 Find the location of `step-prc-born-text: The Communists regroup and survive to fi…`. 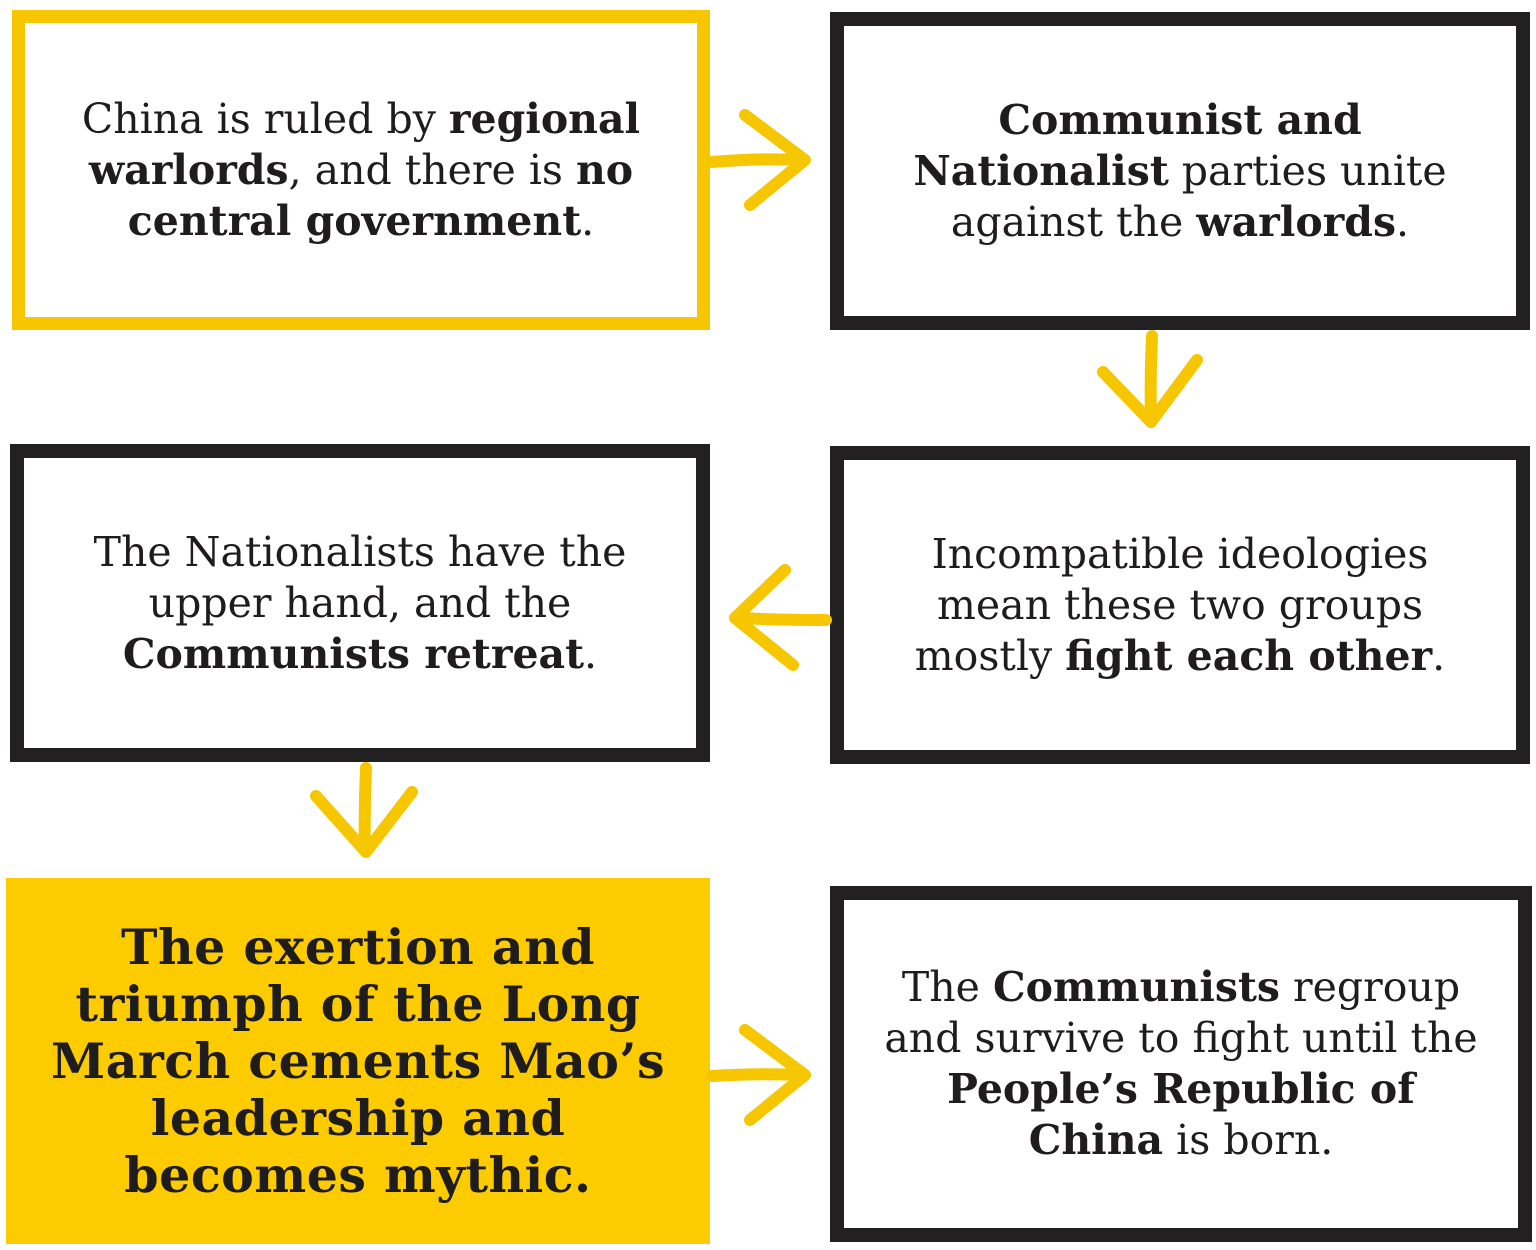

step-prc-born-text: The Communists regroup and survive to fi… is located at coordinates (1181, 1063).